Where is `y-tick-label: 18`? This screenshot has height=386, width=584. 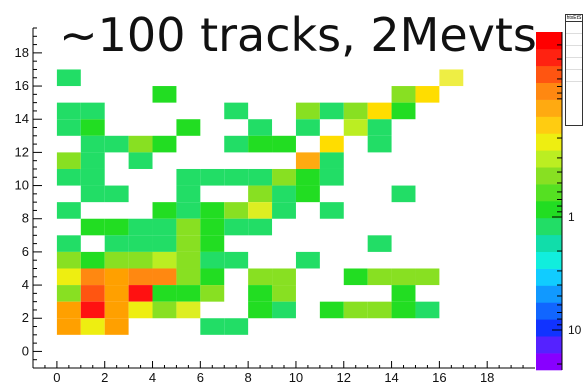 y-tick-label: 18 is located at coordinates (22, 52).